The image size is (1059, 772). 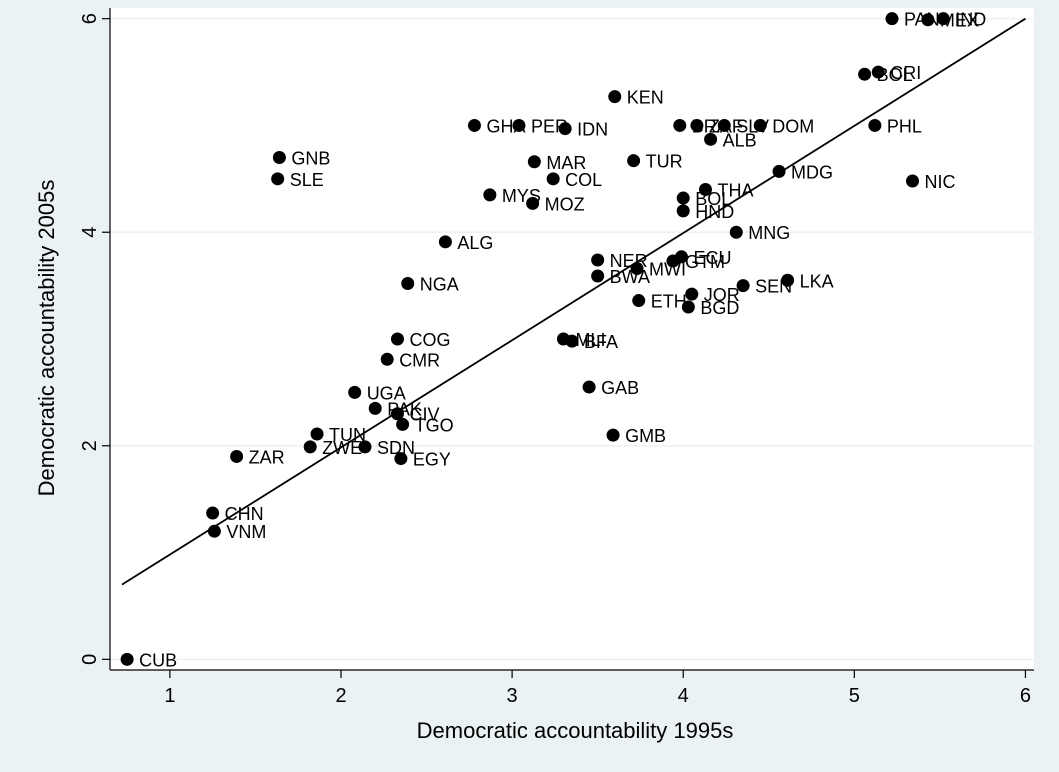 I want to click on y-tick-label: 4, so click(x=90, y=232).